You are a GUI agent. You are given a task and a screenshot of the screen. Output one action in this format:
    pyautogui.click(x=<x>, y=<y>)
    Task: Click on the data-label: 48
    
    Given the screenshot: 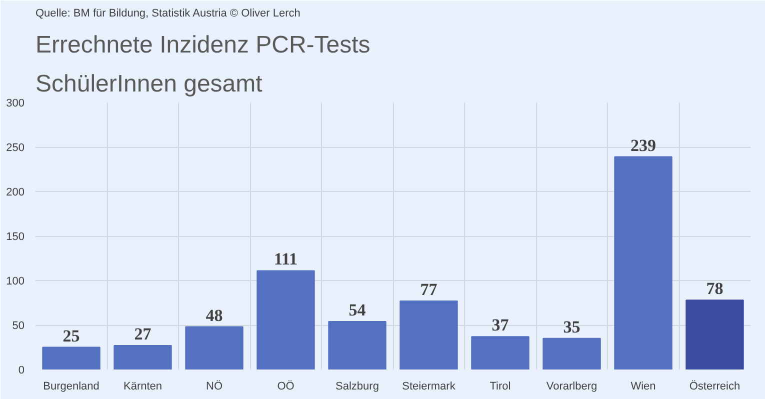 What is the action you would take?
    pyautogui.click(x=214, y=315)
    